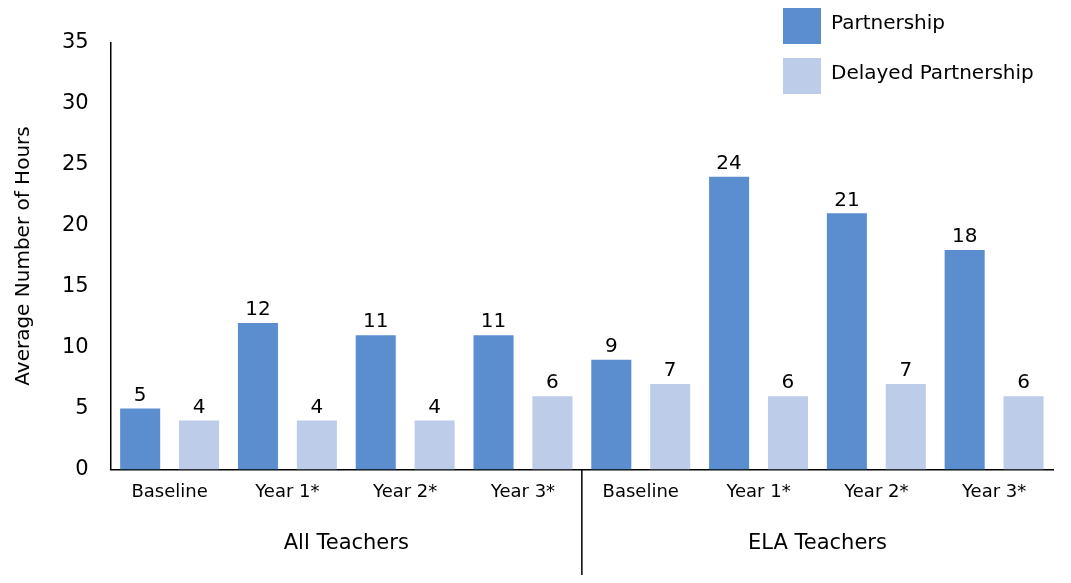  Describe the element at coordinates (847, 198) in the screenshot. I see `data-label: 21` at that location.